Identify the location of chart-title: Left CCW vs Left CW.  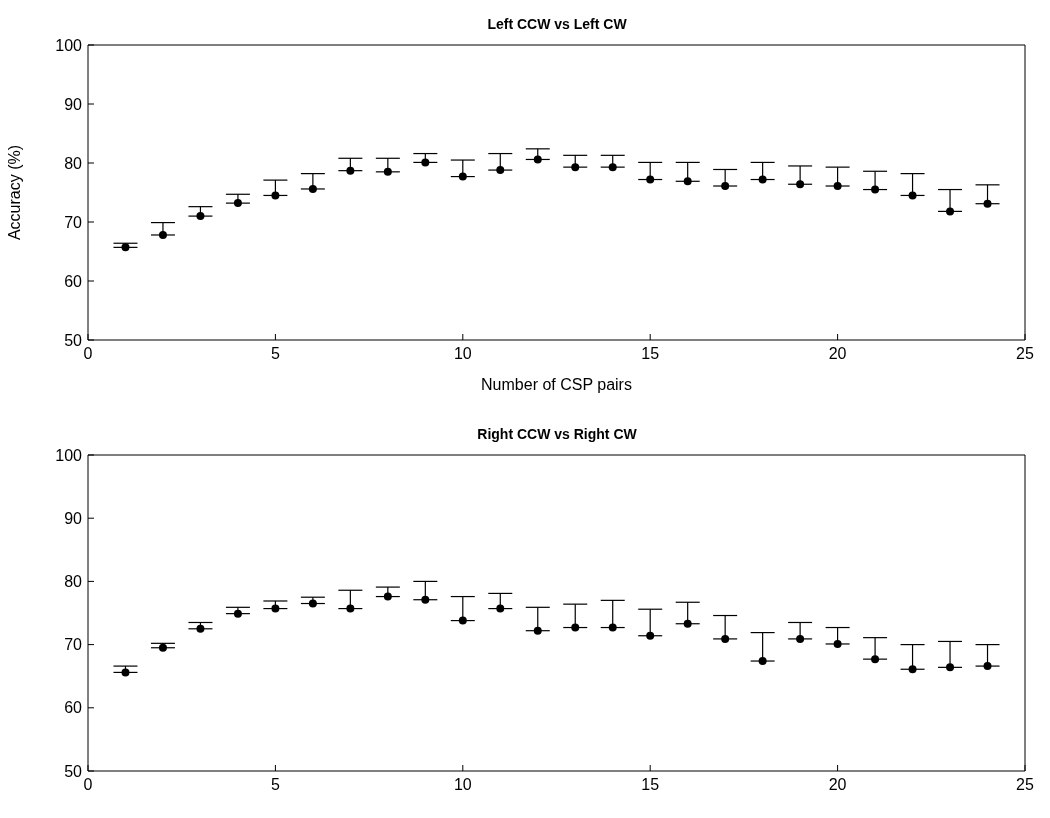
(557, 24).